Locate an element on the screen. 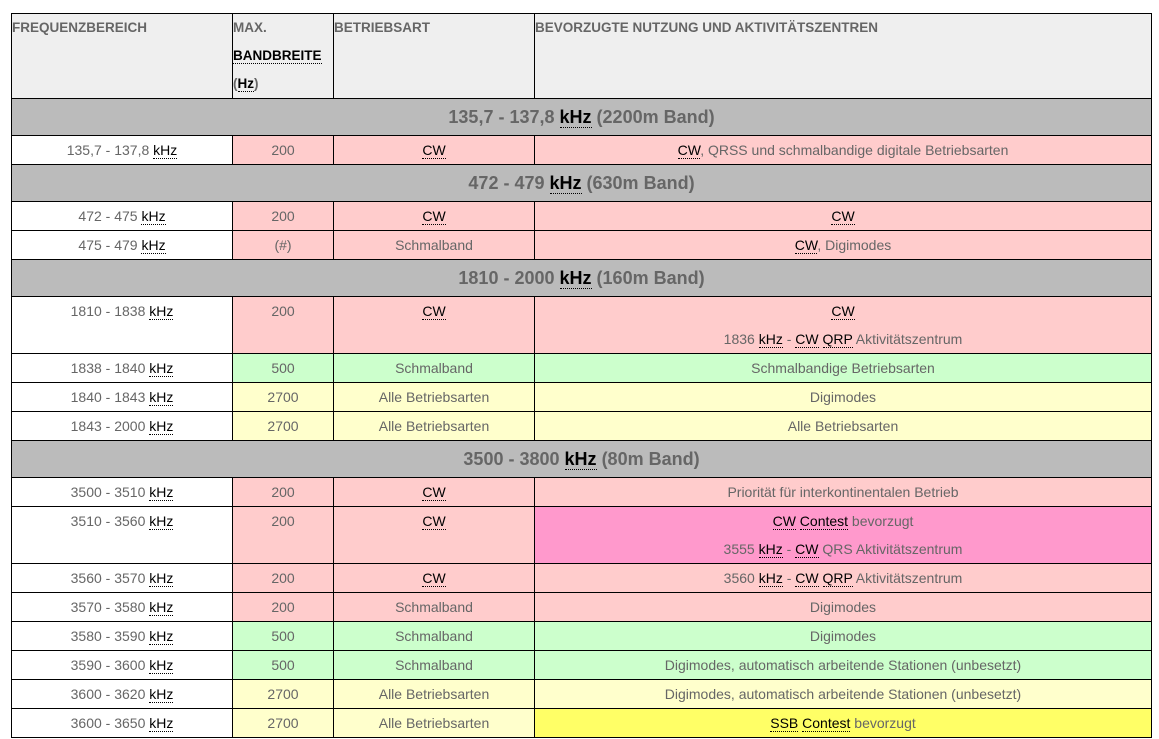  header-frequency: FREQUENZBEREICH is located at coordinates (122, 56).